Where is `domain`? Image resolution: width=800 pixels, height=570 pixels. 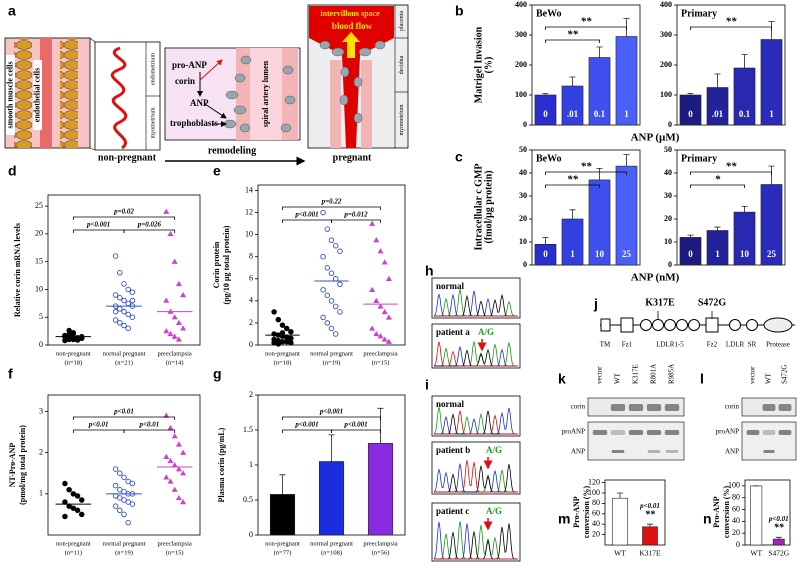 domain is located at coordinates (712, 325).